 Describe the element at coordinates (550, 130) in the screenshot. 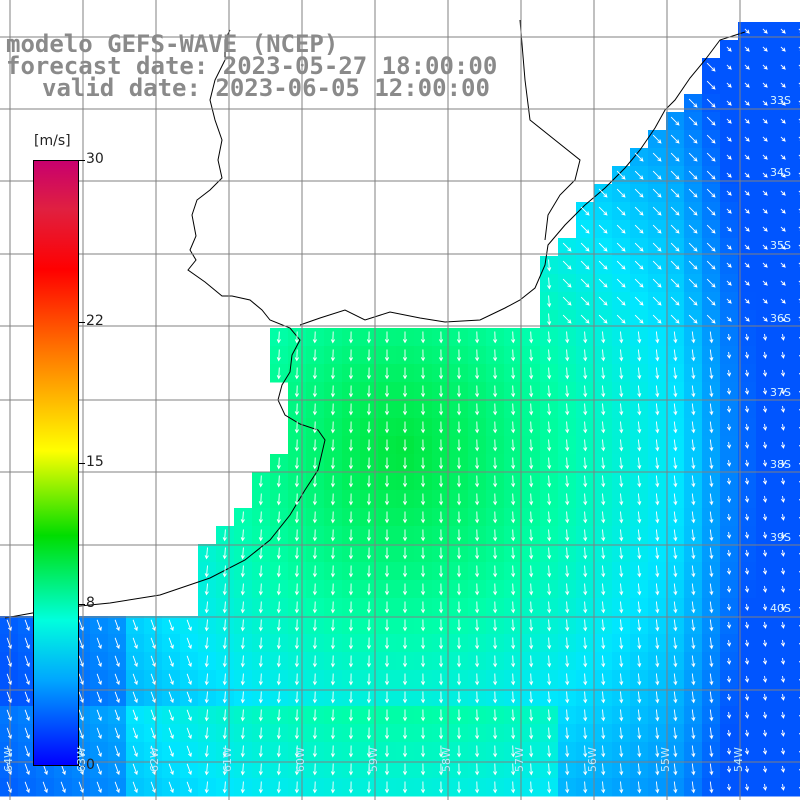

I see `coastline-inland` at that location.